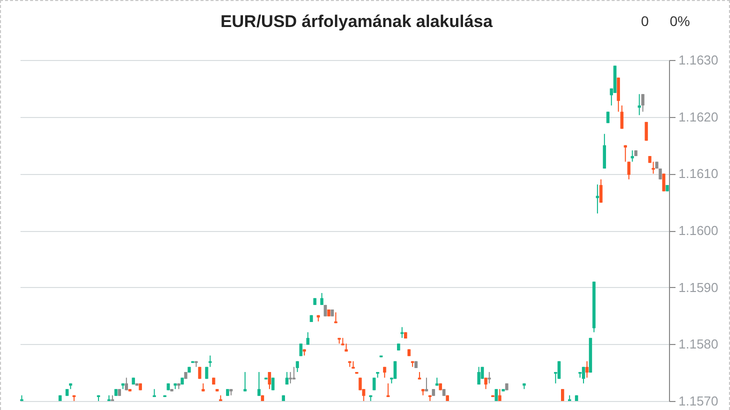 This screenshot has height=410, width=730. I want to click on y-tick-label: 1.1610, so click(698, 174).